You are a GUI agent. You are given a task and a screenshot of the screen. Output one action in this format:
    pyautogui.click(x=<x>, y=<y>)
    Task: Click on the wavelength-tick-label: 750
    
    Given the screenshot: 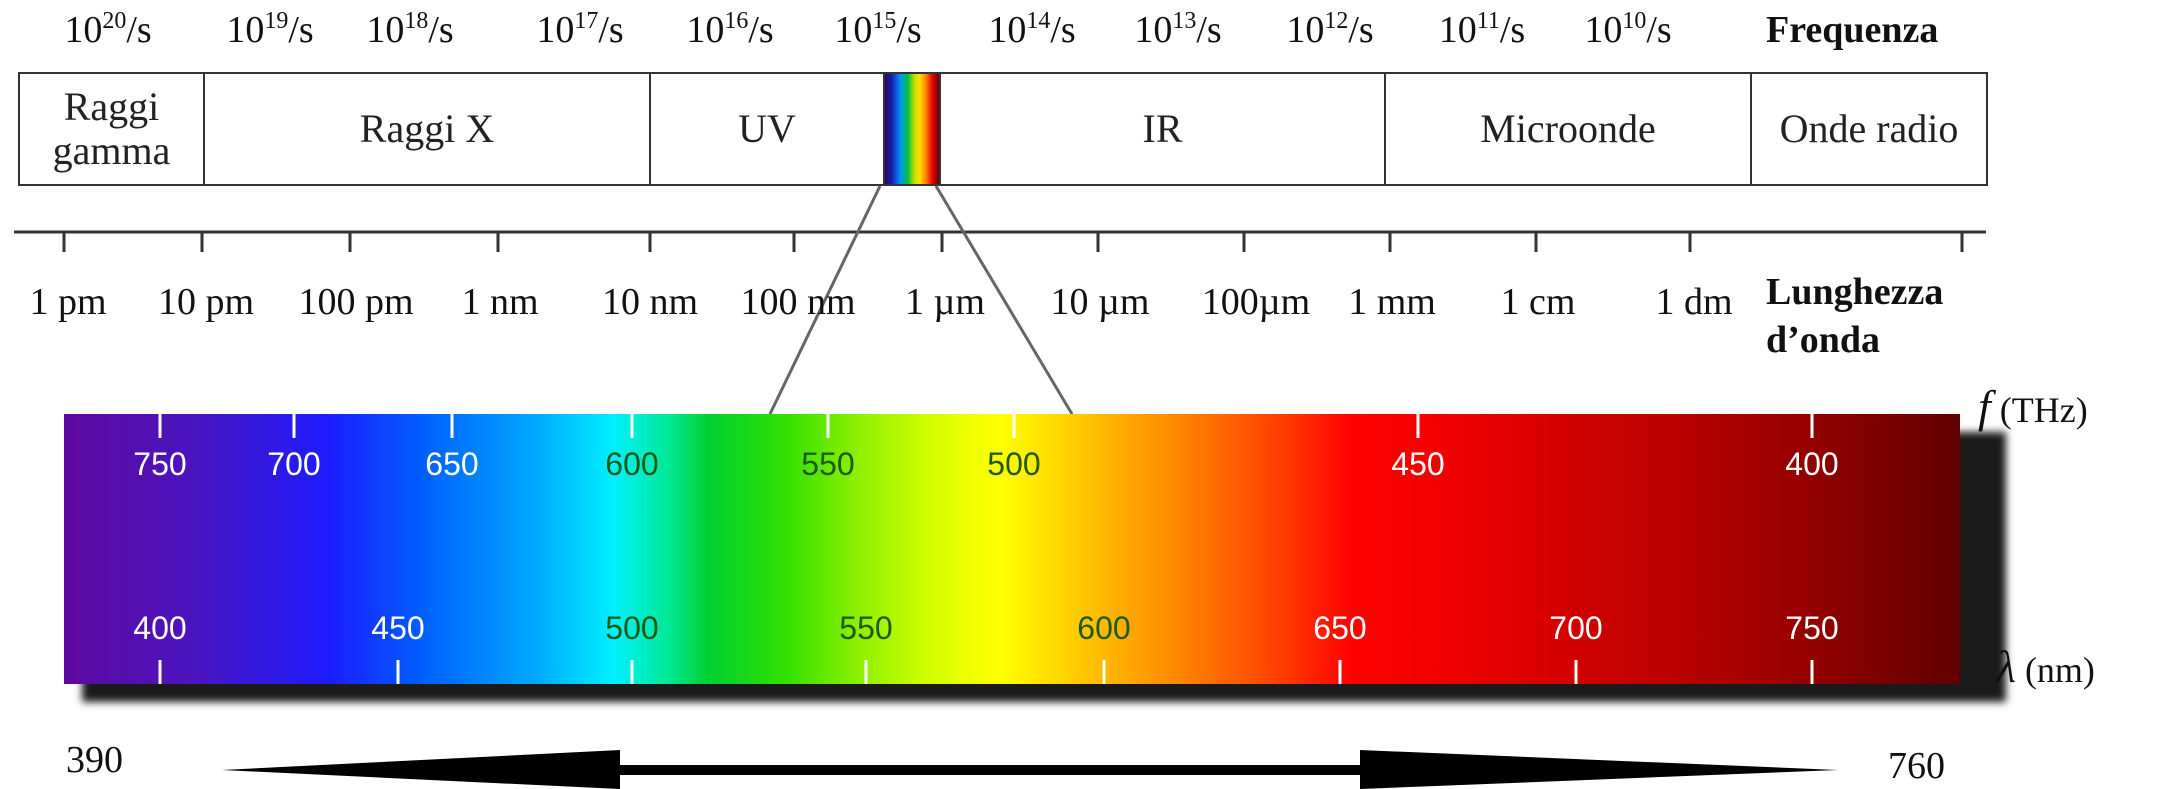 What is the action you would take?
    pyautogui.click(x=1812, y=628)
    